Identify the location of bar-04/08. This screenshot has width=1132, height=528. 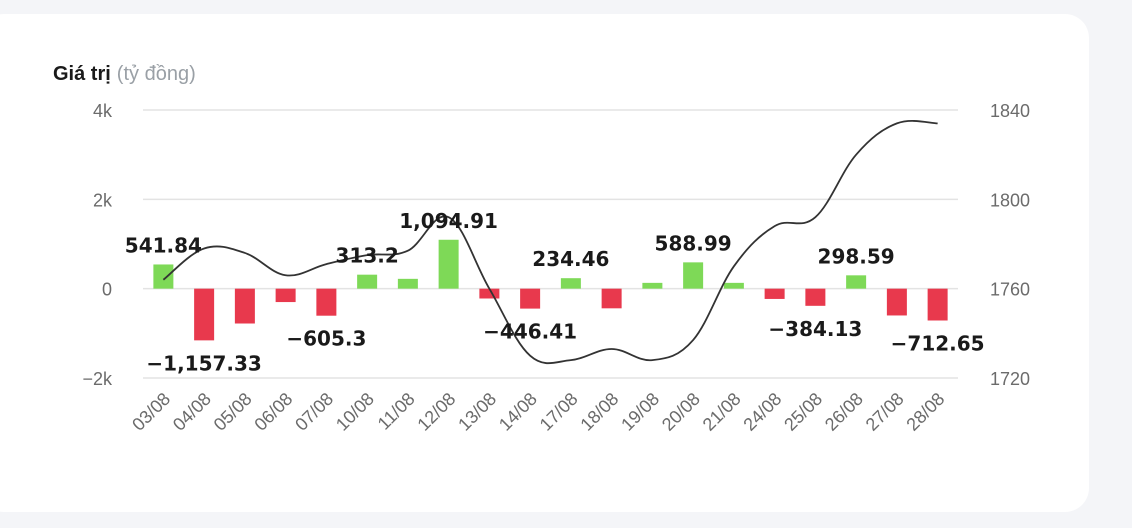
(204, 314).